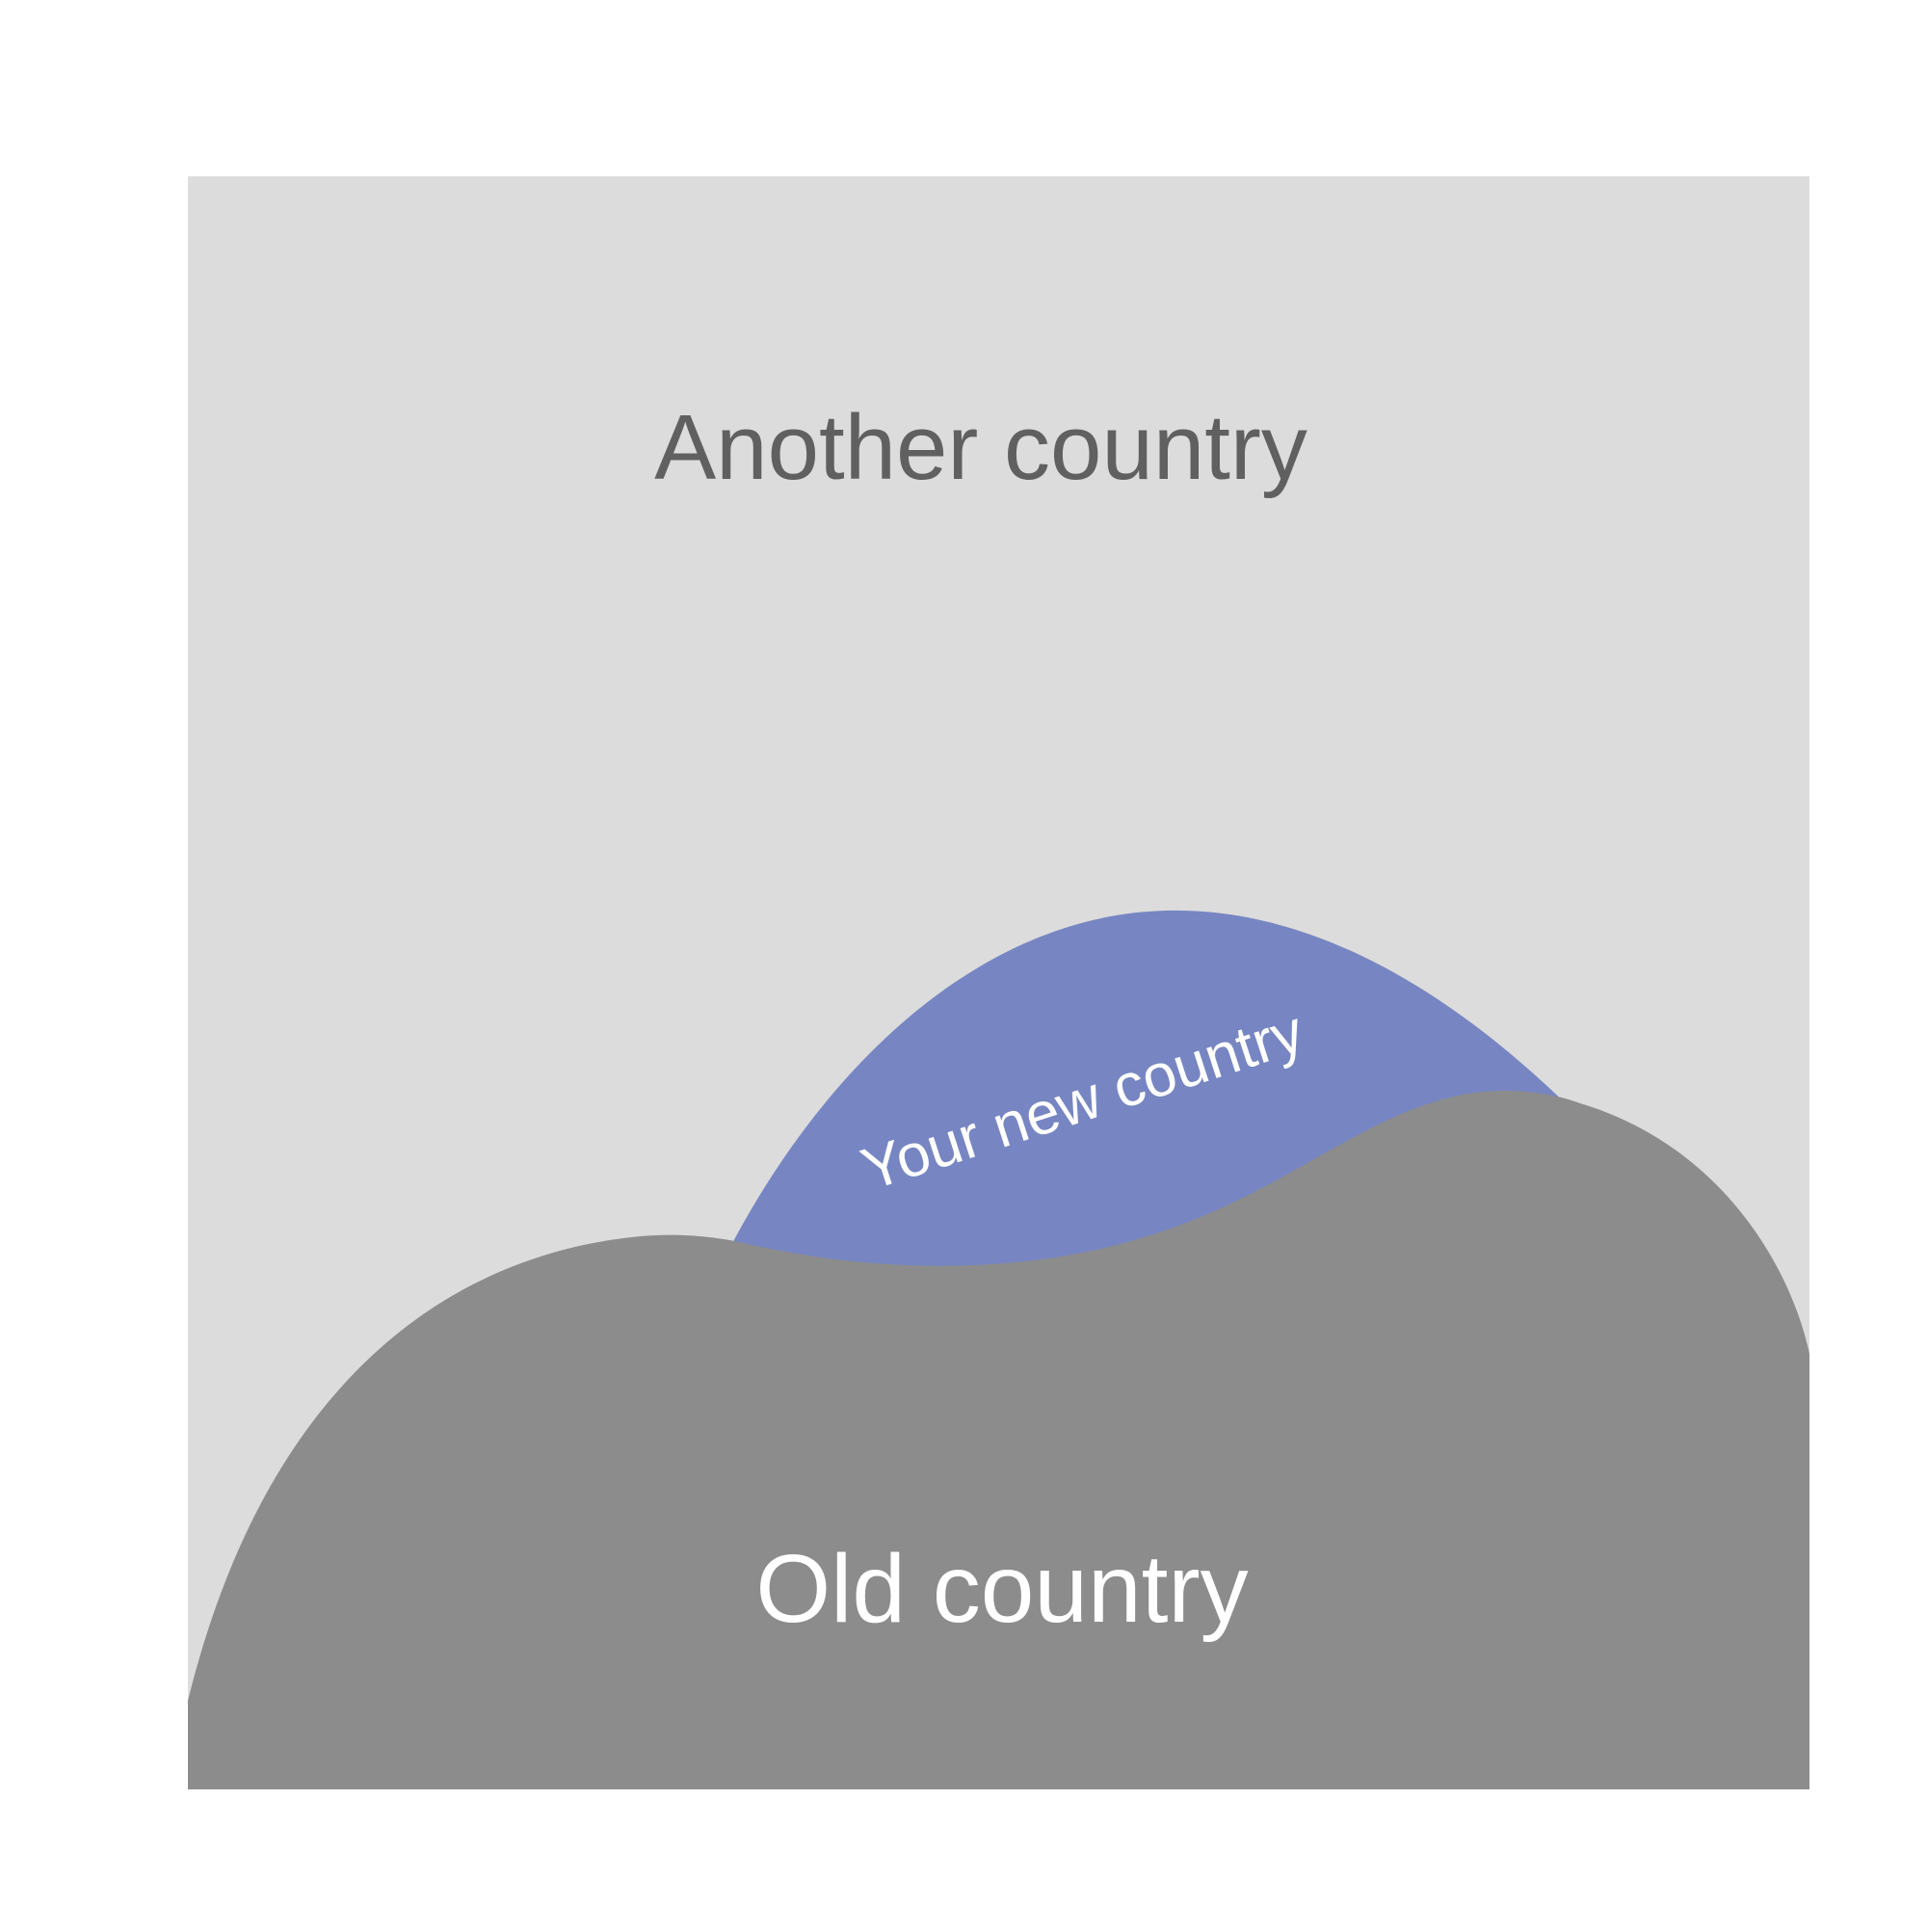  I want to click on another-country-label: Another country, so click(981, 447).